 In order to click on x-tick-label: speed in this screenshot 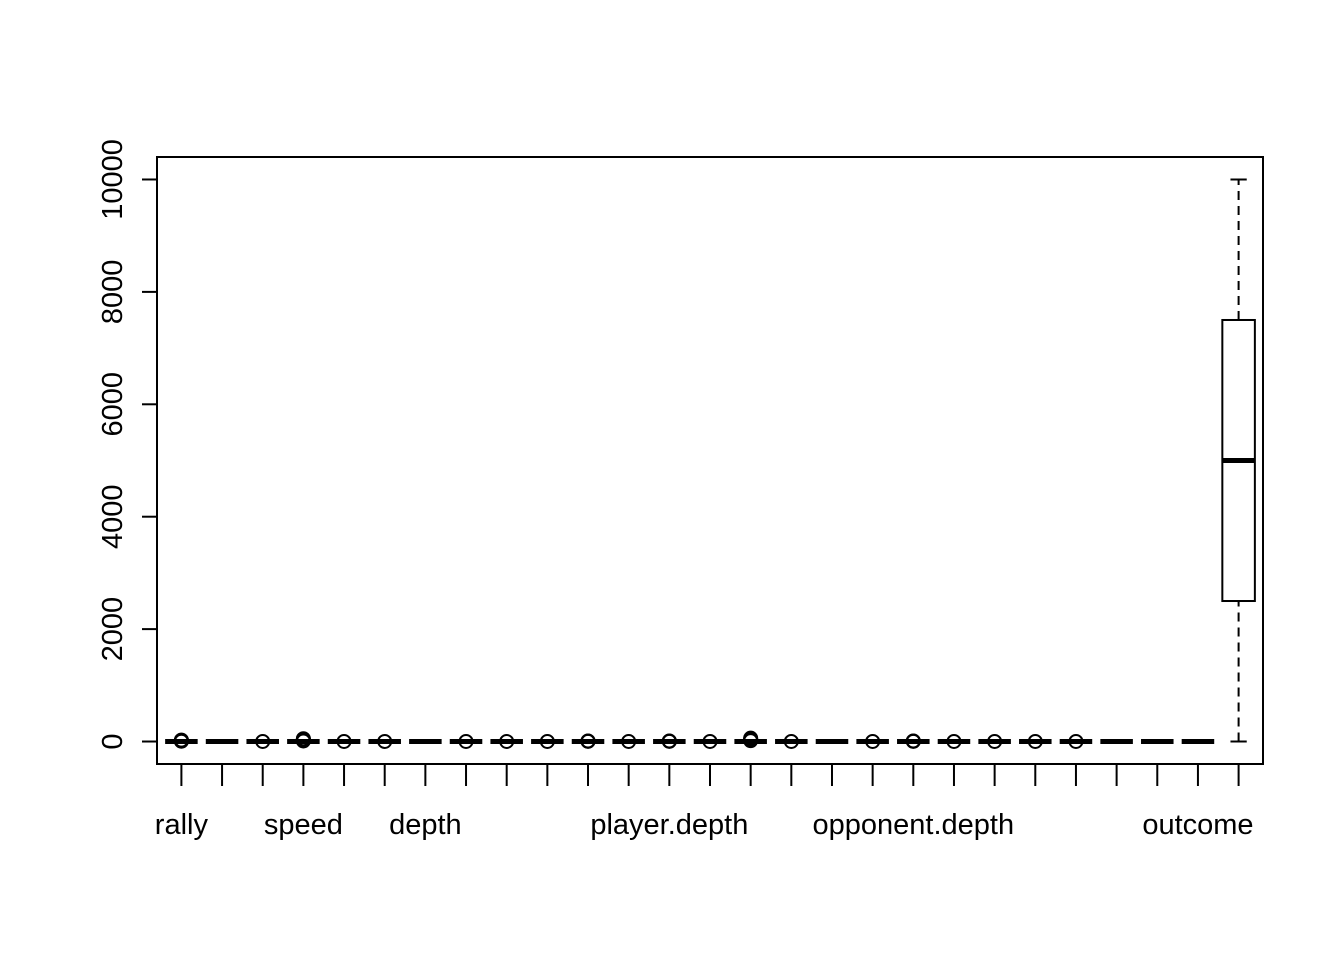, I will do `click(303, 825)`.